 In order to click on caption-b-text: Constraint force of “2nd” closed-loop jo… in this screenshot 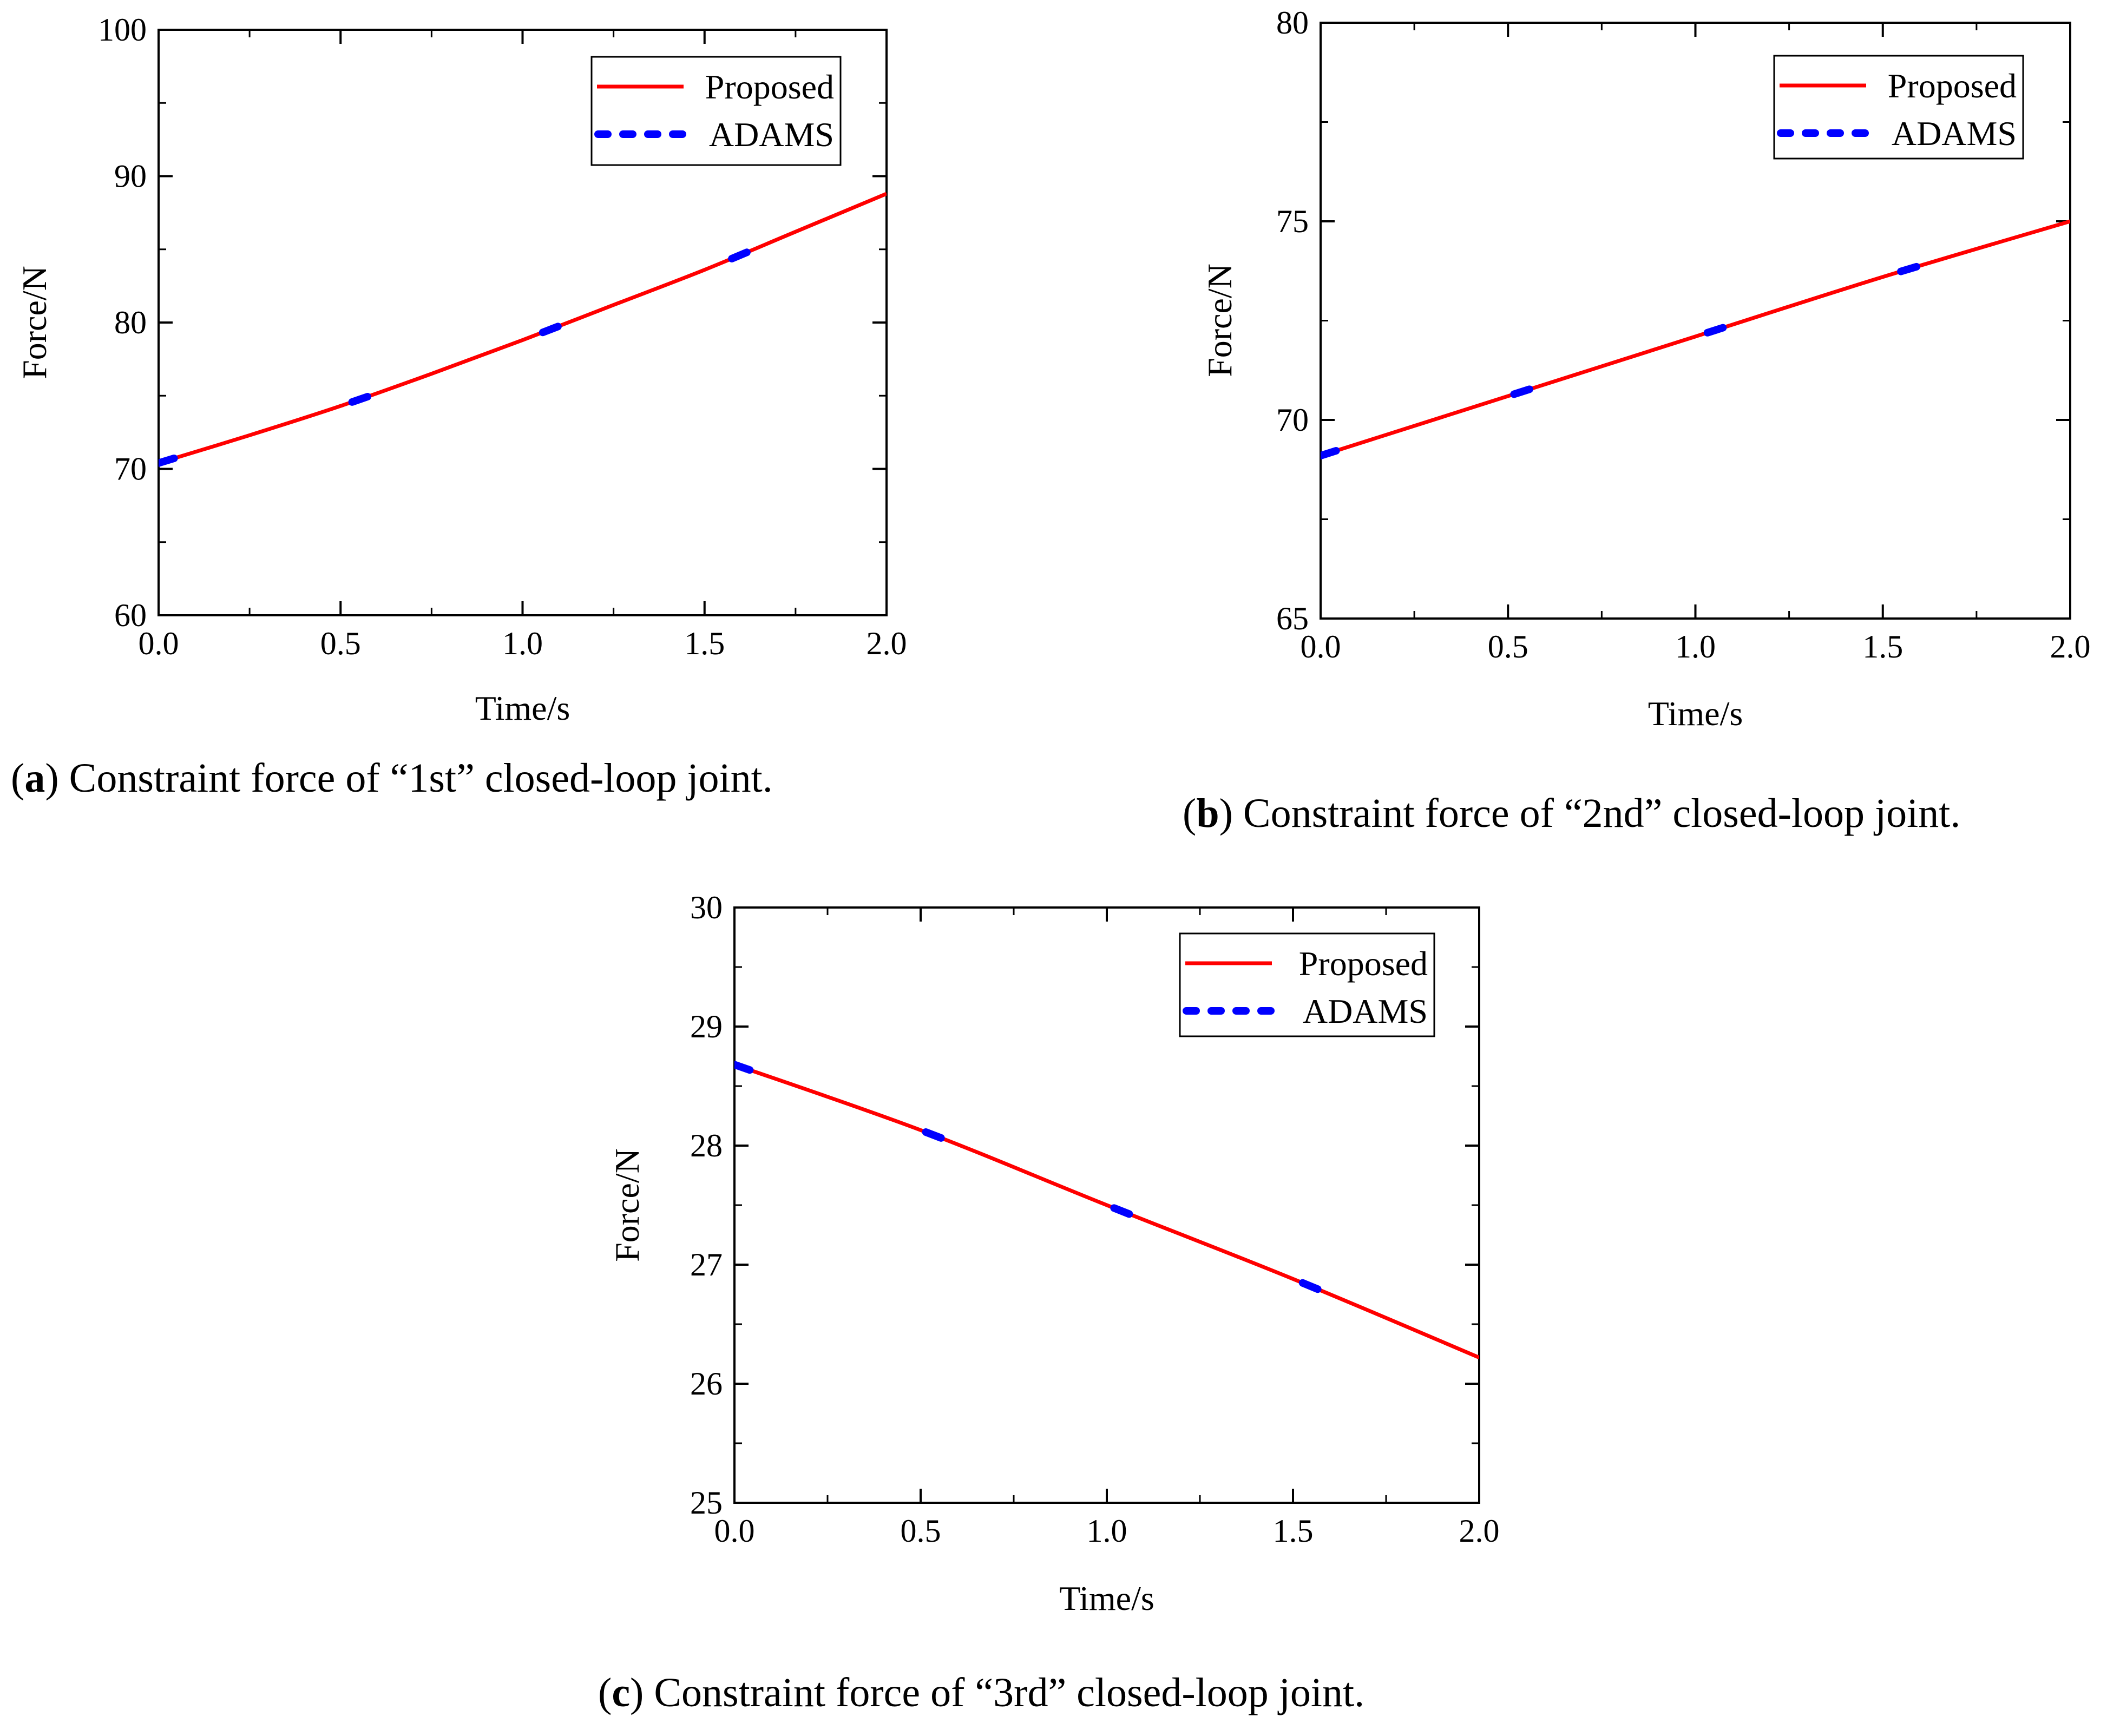, I will do `click(1602, 814)`.